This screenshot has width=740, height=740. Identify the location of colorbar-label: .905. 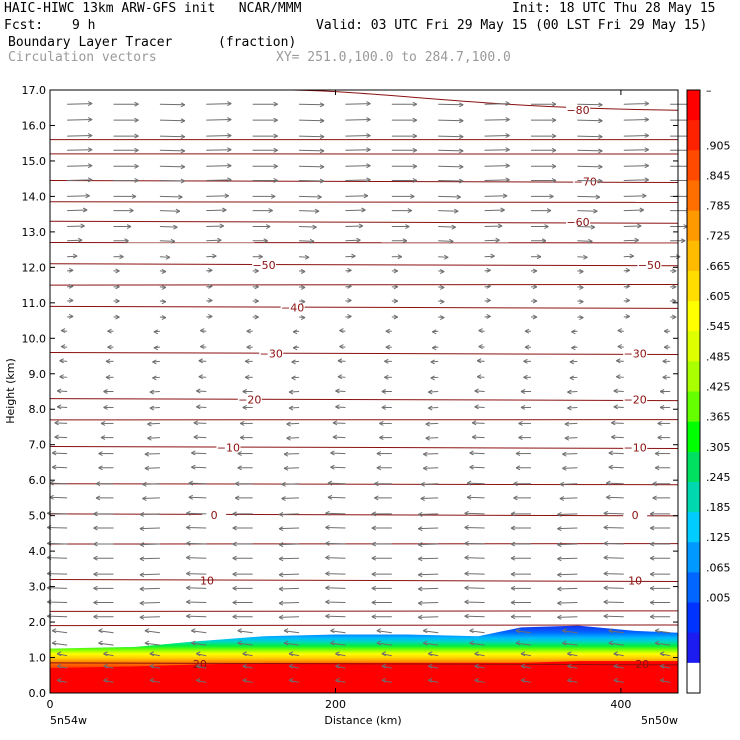
(718, 145).